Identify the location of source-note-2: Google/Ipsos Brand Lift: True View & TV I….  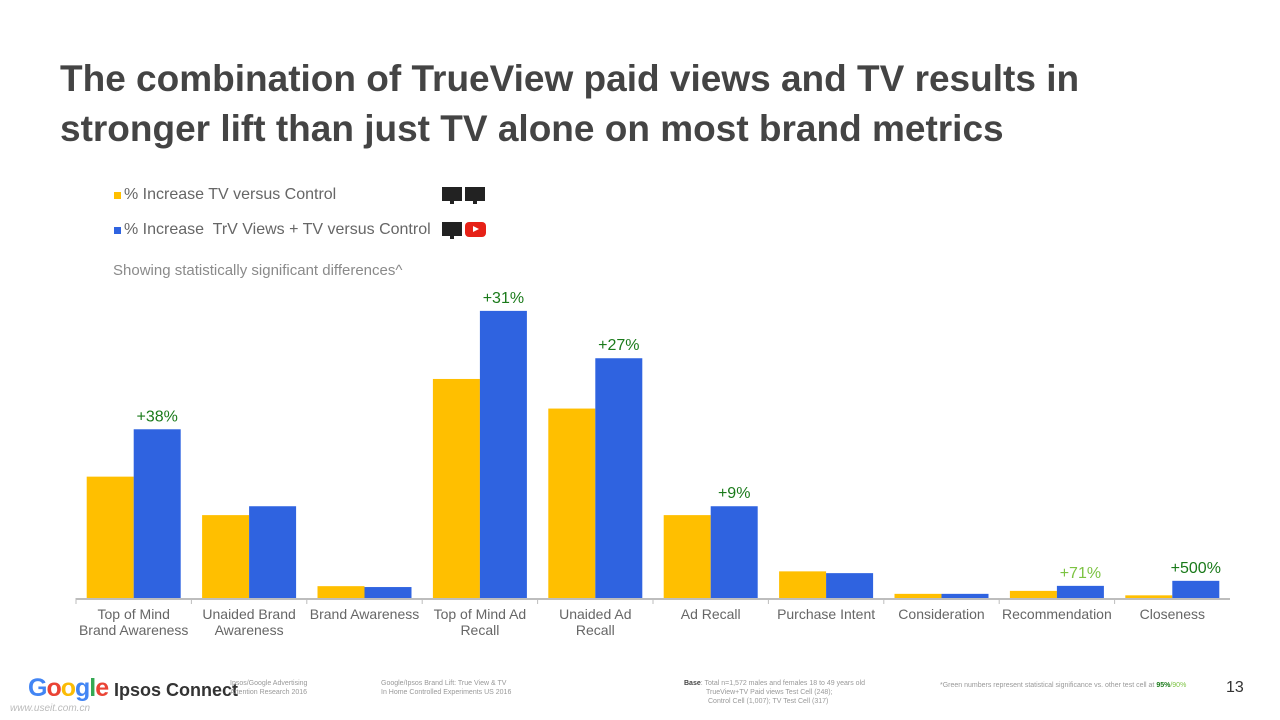
(446, 688).